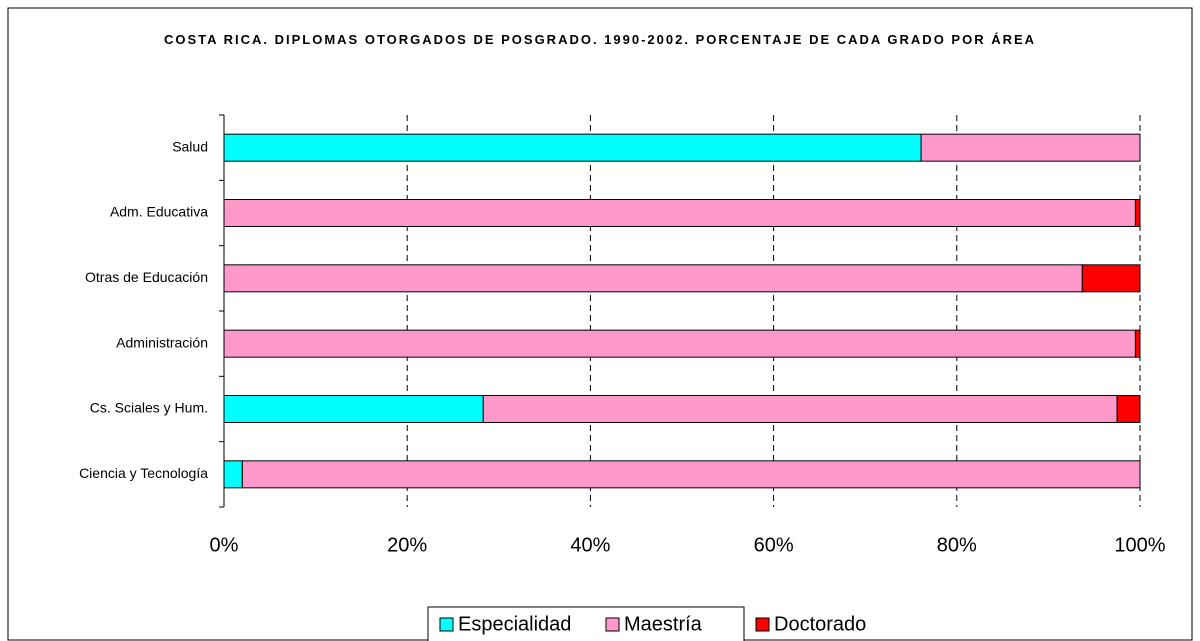 The width and height of the screenshot is (1200, 641). I want to click on legend-box, so click(586, 623).